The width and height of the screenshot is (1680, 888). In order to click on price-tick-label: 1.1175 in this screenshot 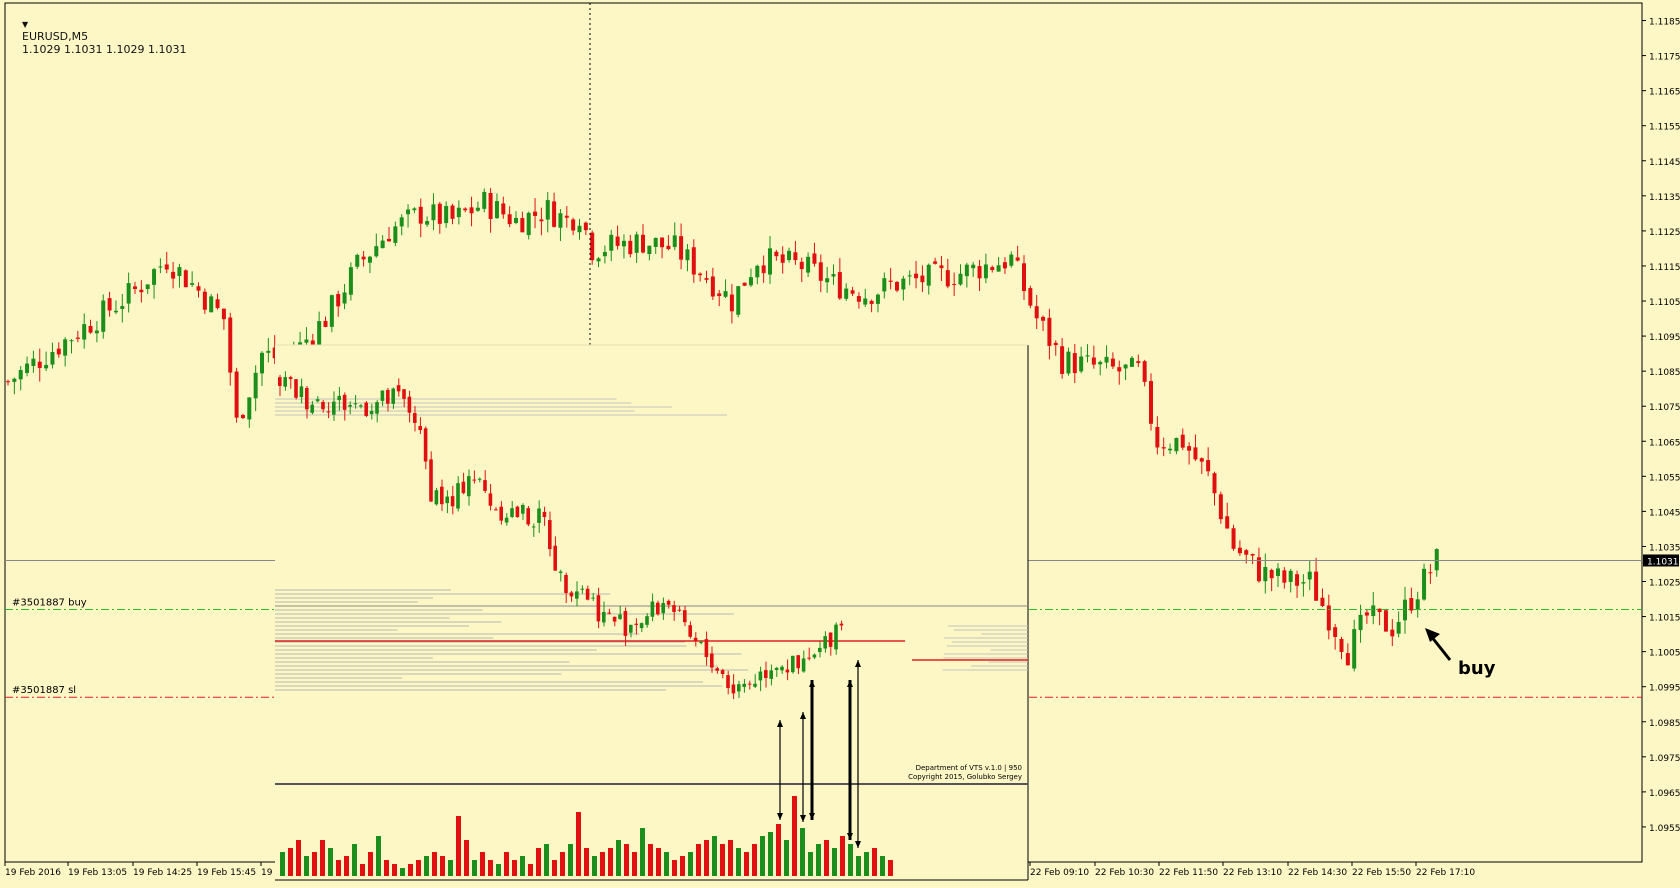, I will do `click(1664, 58)`.